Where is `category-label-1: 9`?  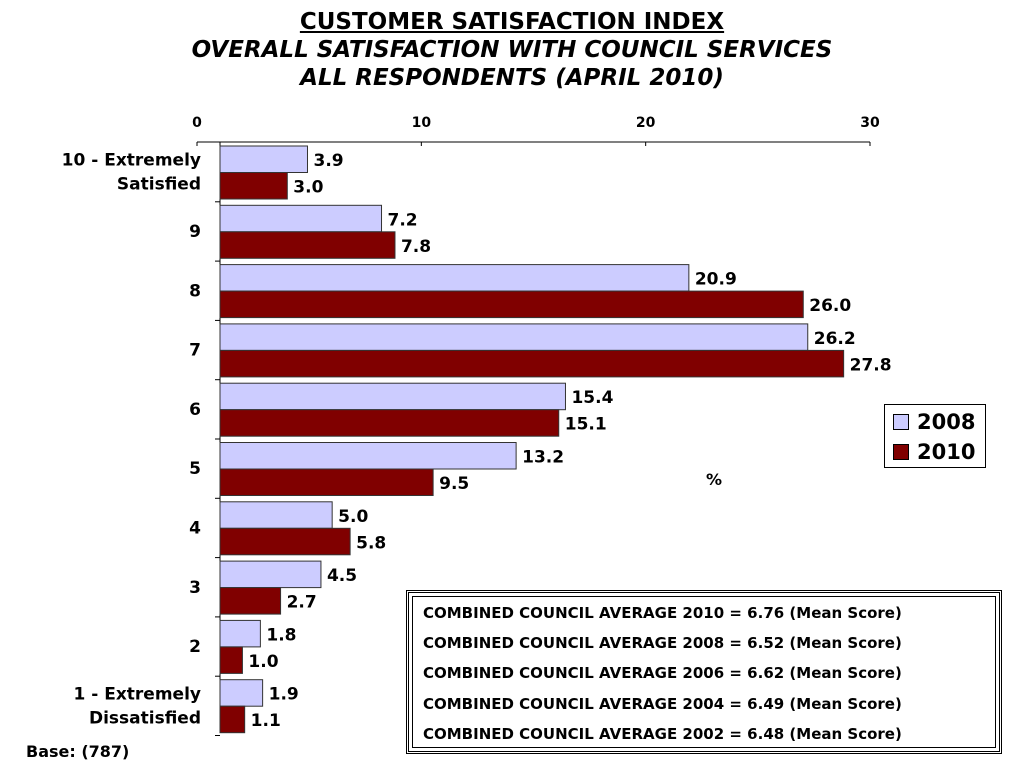
category-label-1: 9 is located at coordinates (195, 232).